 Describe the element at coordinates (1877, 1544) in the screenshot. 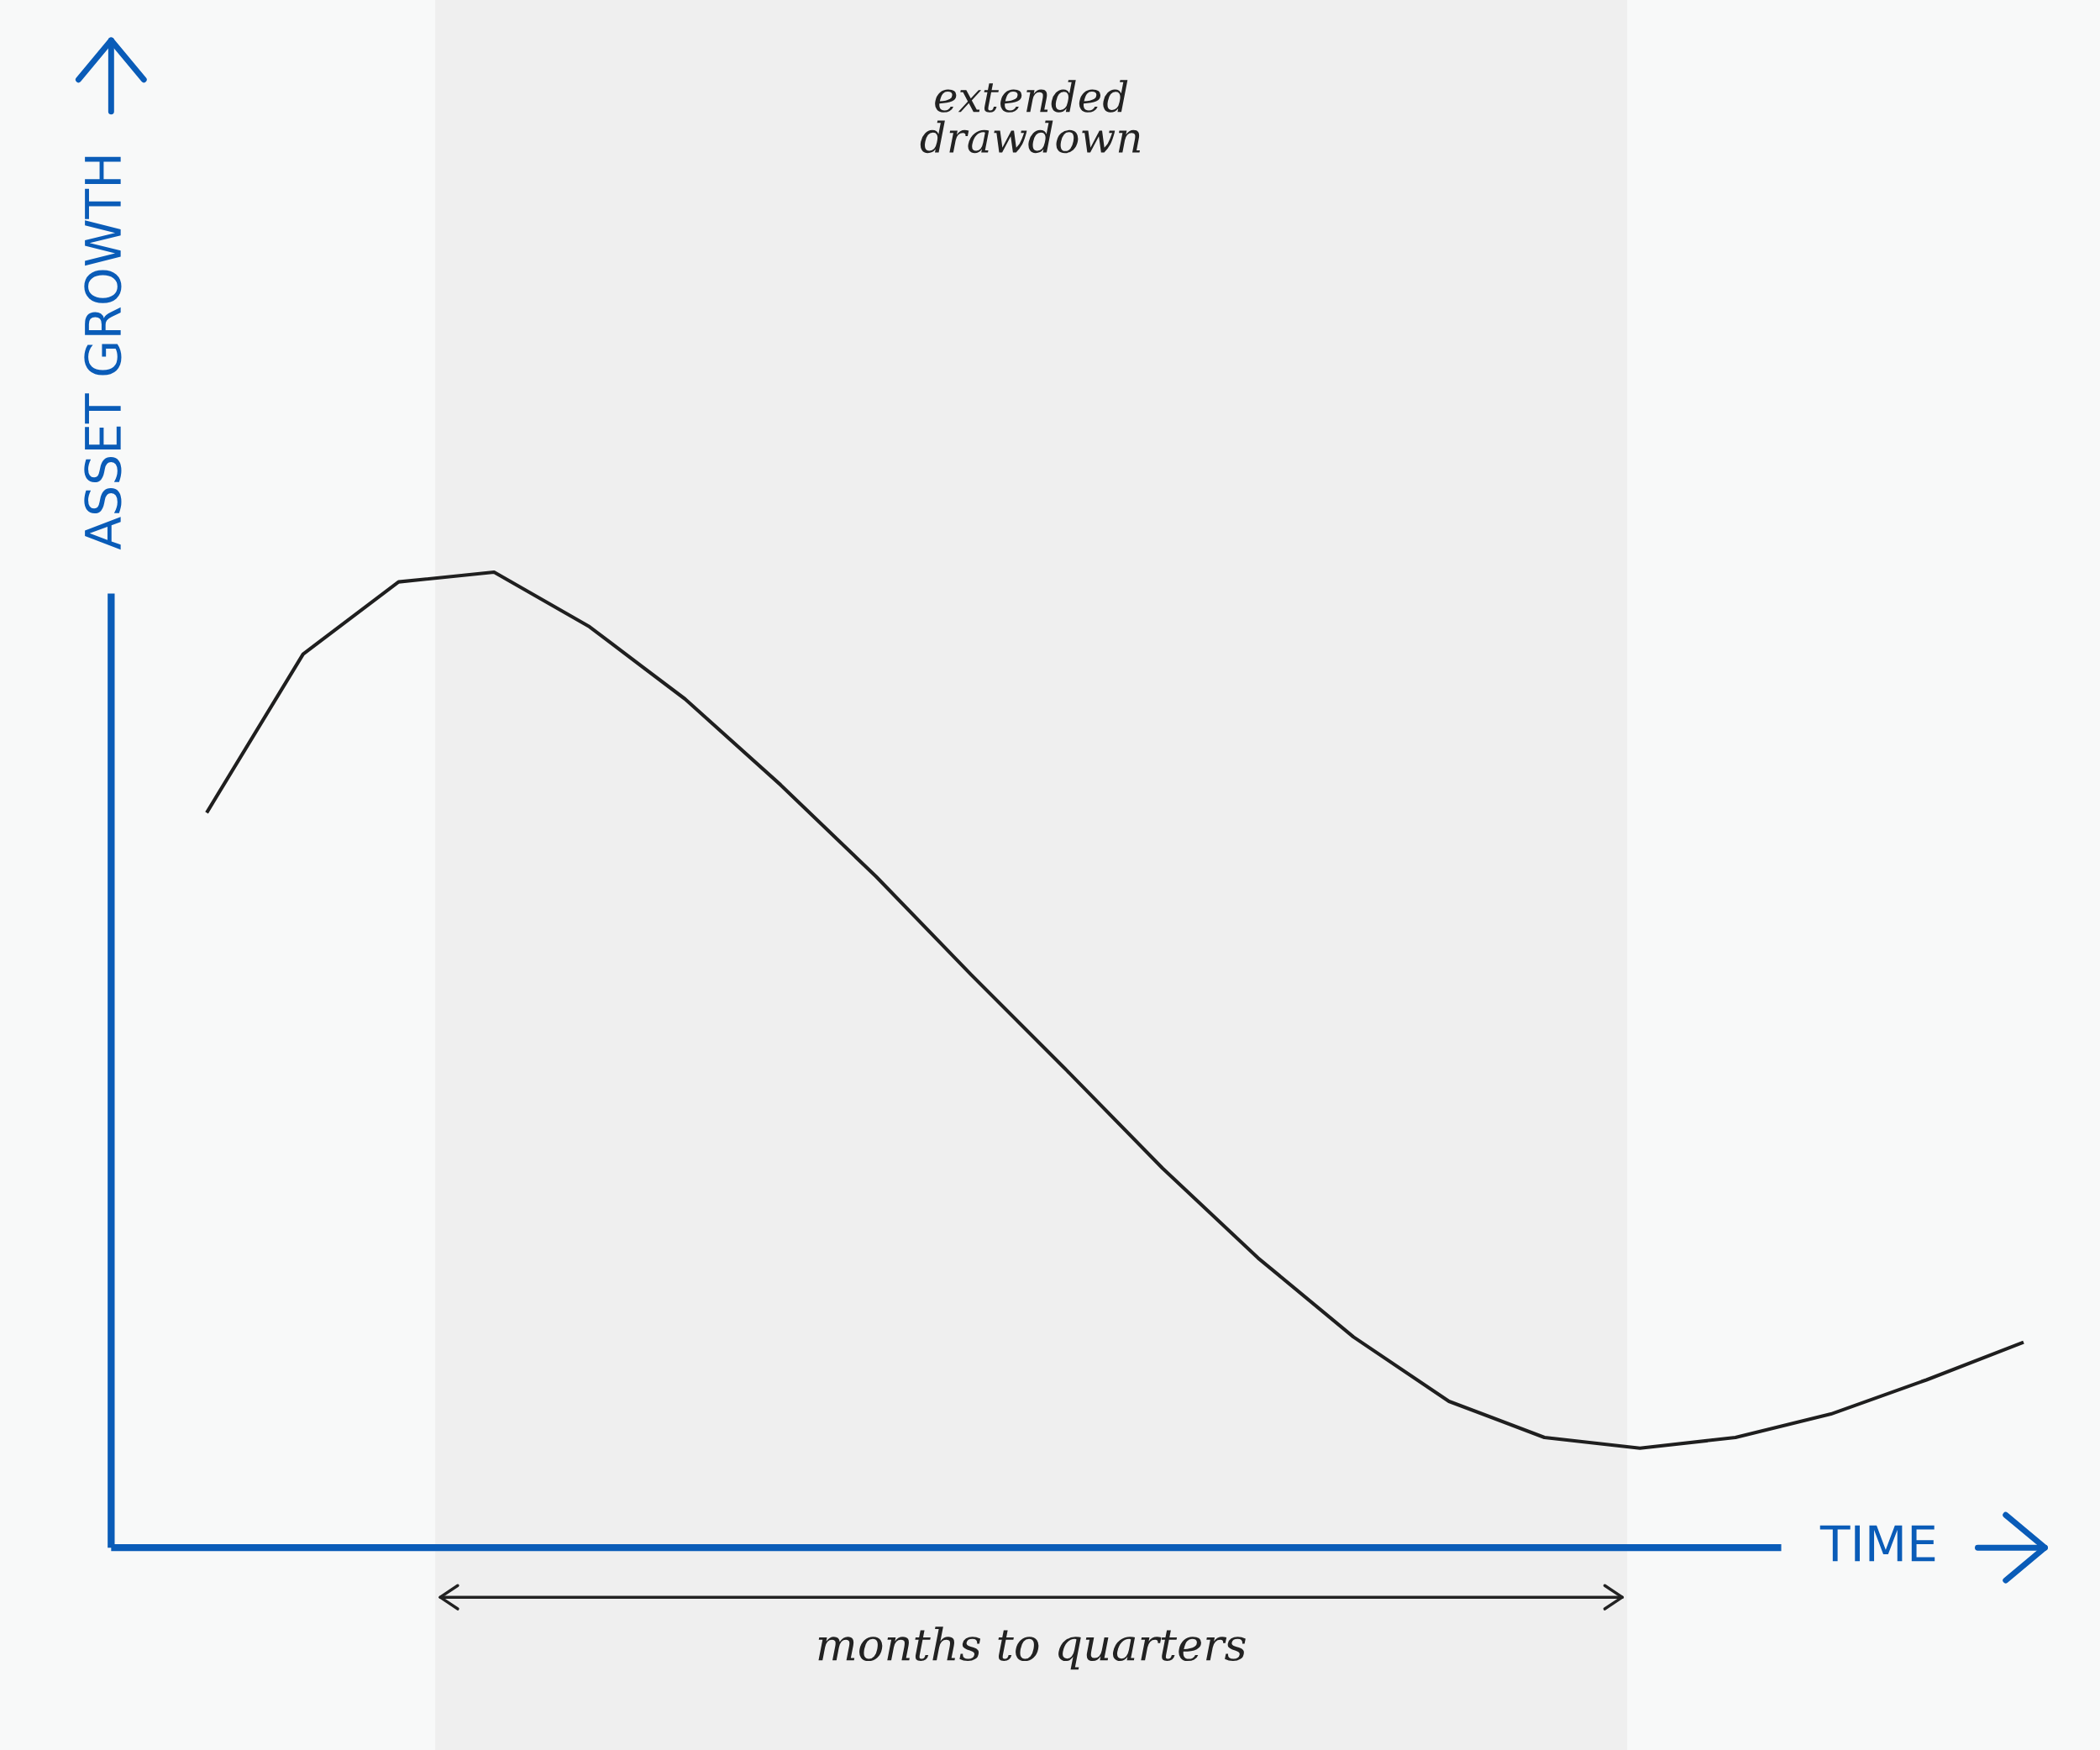

I see `x-axis-title: TIME` at that location.